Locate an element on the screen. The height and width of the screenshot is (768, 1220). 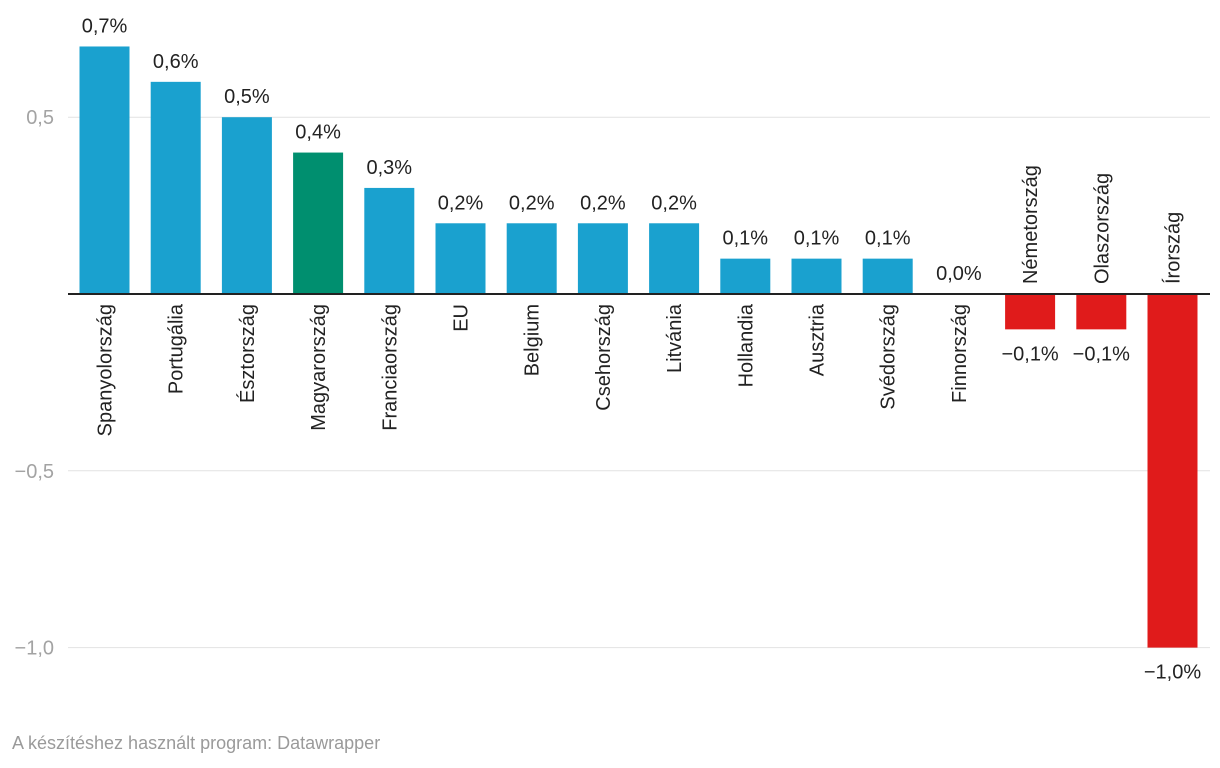
value-label: 0,0% is located at coordinates (959, 274).